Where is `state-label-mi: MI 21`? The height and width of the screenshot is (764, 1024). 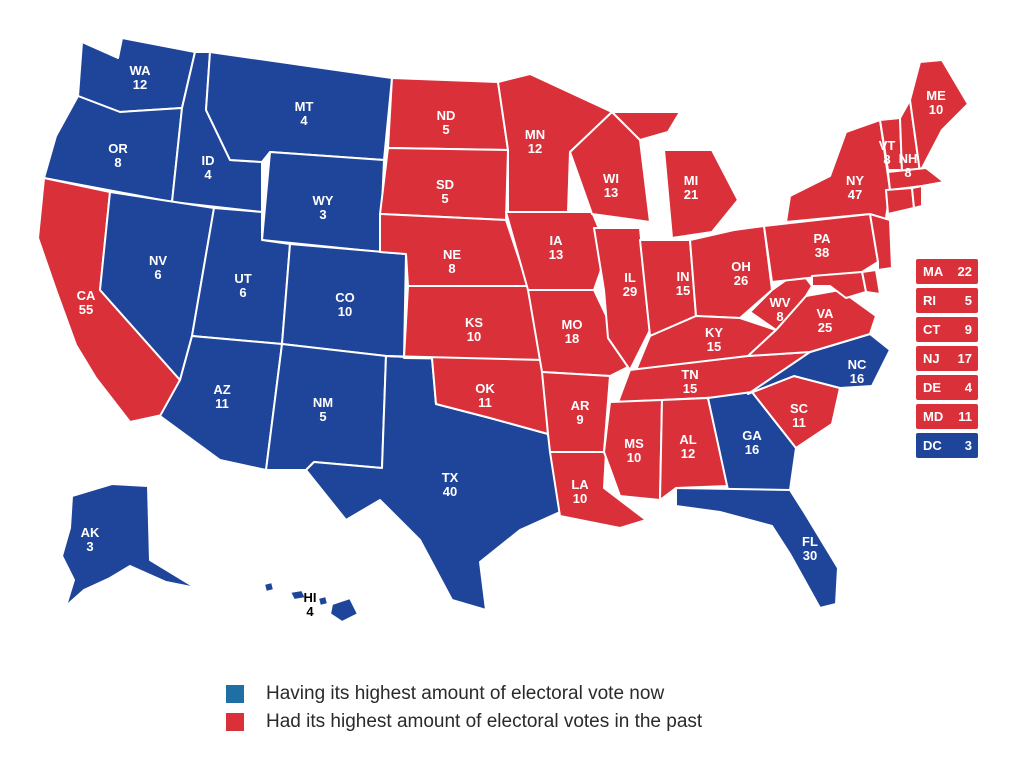 state-label-mi: MI 21 is located at coordinates (691, 187).